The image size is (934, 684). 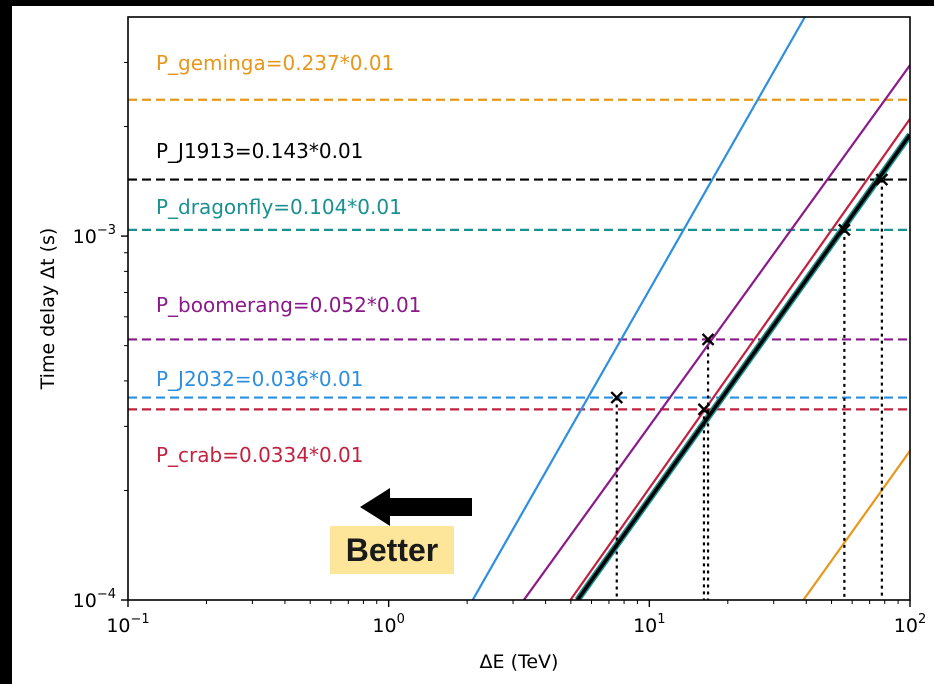 I want to click on y-axis-label: Time delay Δt (s), so click(x=48, y=309).